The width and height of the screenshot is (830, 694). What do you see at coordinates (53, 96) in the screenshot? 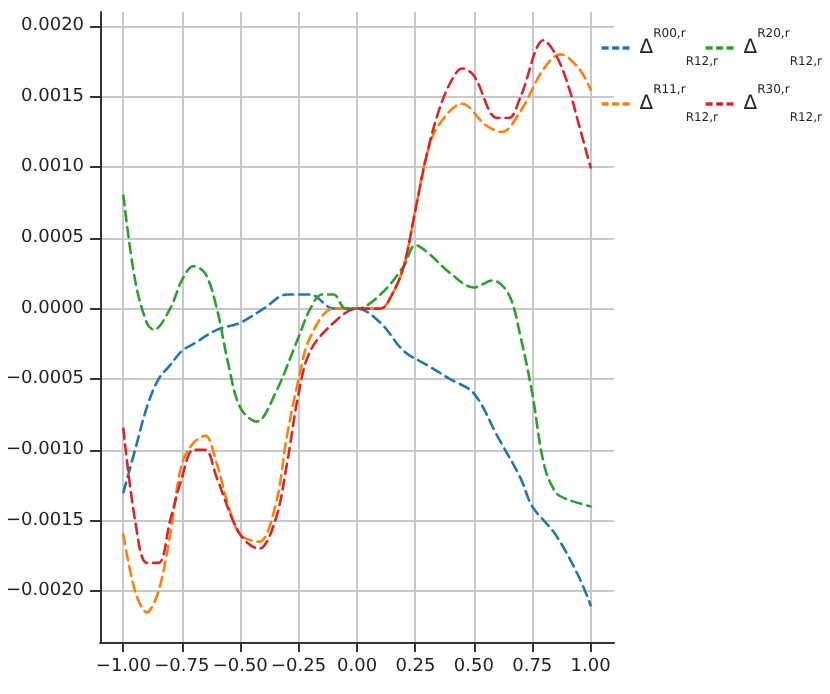
I see `y-tick-label: 0.0015` at bounding box center [53, 96].